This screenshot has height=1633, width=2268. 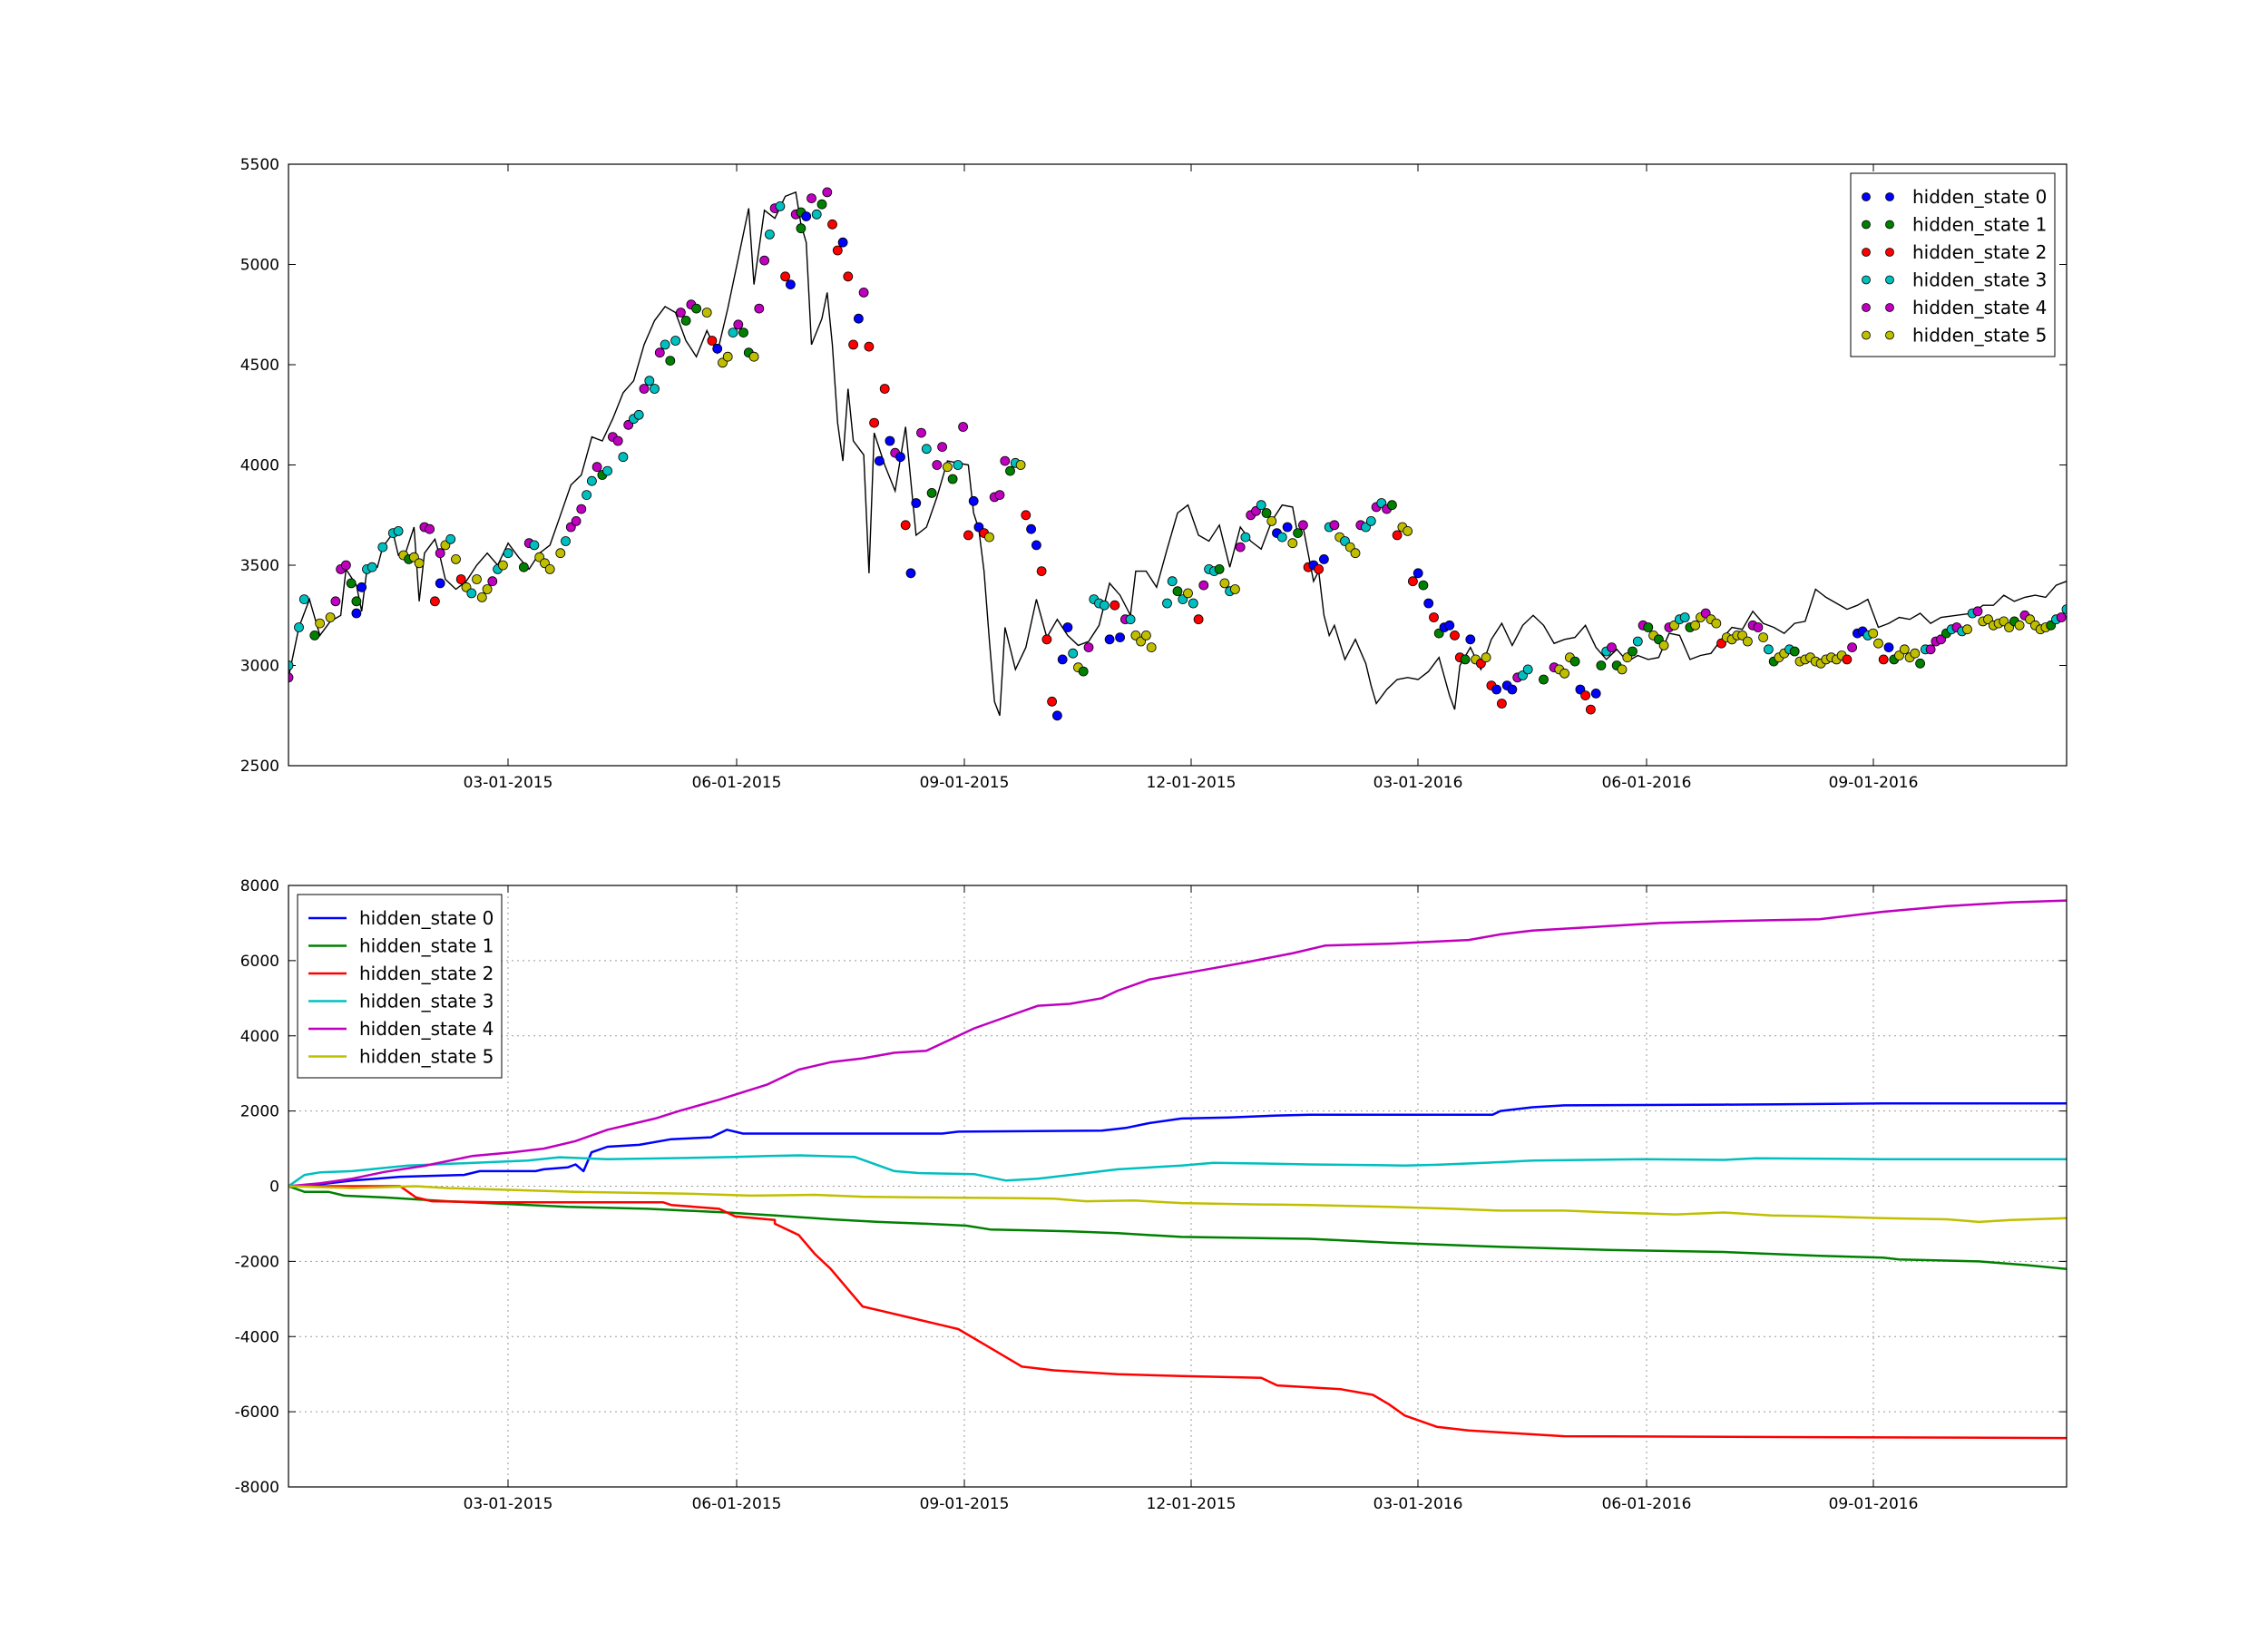 I want to click on x-tick-label: 03-01-2015, so click(x=509, y=783).